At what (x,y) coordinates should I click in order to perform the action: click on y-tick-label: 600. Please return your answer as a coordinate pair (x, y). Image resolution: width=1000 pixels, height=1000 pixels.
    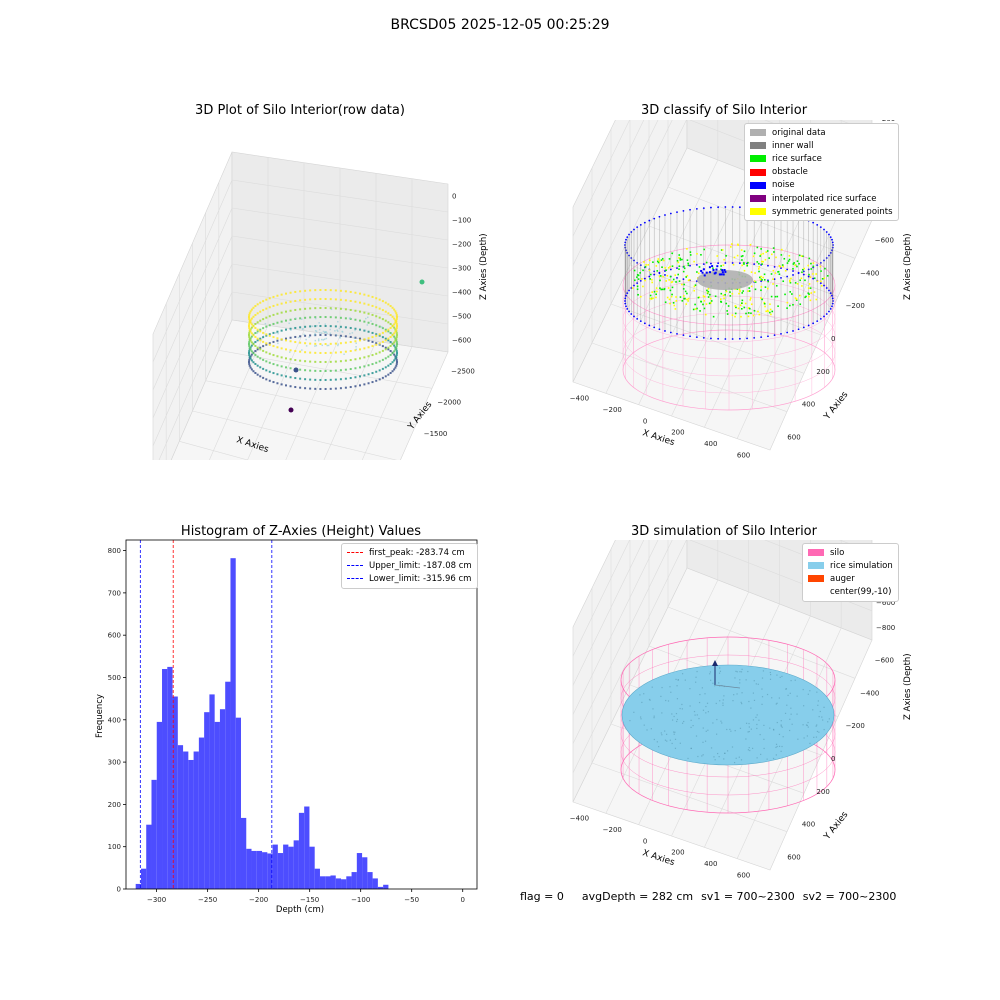
    Looking at the image, I should click on (793, 858).